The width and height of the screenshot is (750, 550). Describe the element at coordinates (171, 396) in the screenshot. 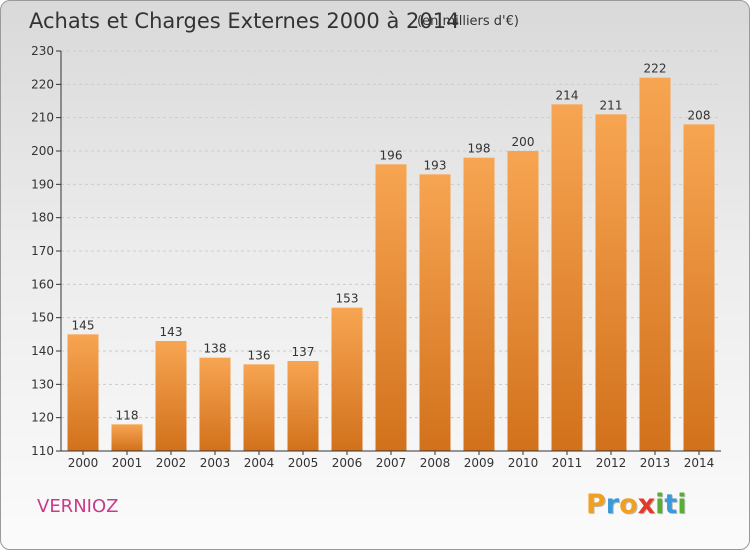

I see `bar-2002` at that location.